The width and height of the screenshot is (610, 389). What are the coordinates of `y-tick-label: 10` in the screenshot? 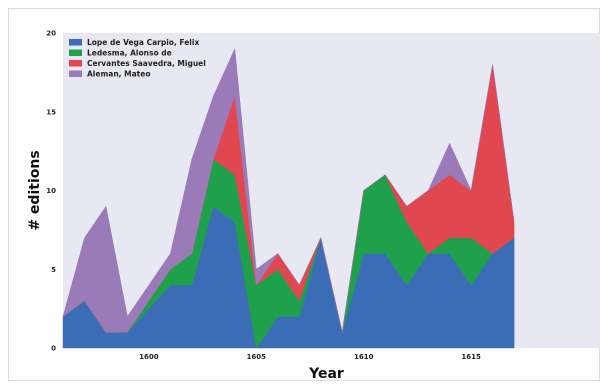 It's located at (51, 191).